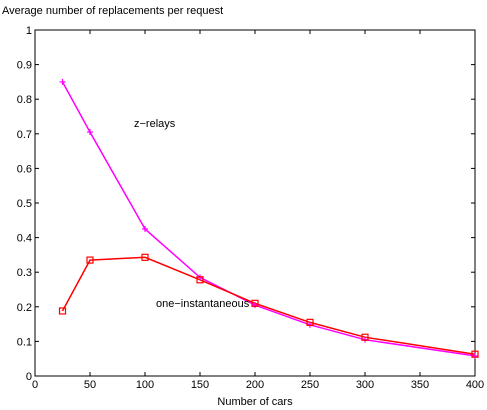 The image size is (487, 410). I want to click on series-annotation: one−instantaneous, so click(203, 304).